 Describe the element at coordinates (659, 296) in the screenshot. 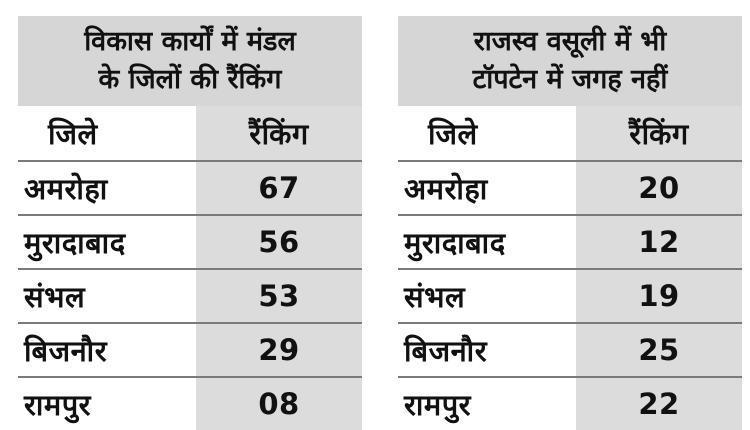

I see `district-rank: 19` at that location.